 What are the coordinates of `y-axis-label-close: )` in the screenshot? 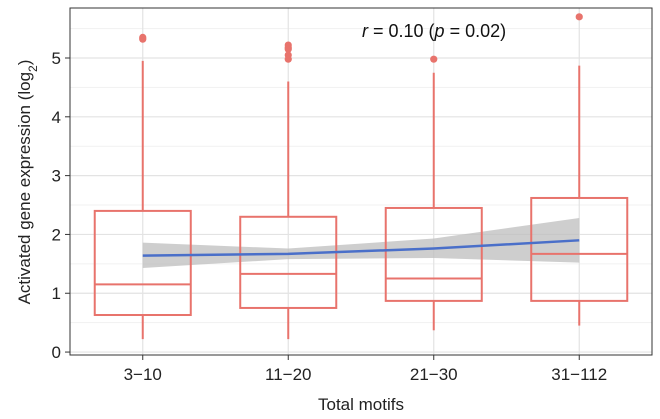 It's located at (24, 63).